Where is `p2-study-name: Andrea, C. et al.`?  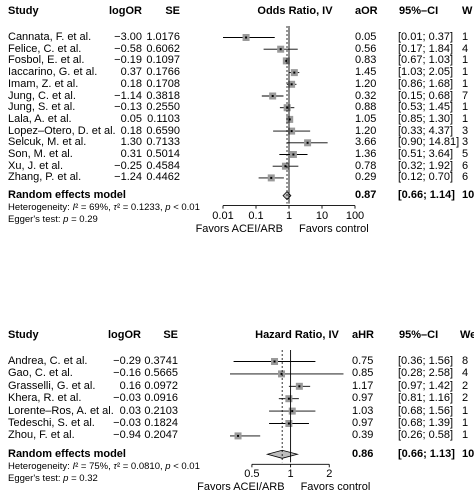
p2-study-name: Andrea, C. et al. is located at coordinates (48, 361).